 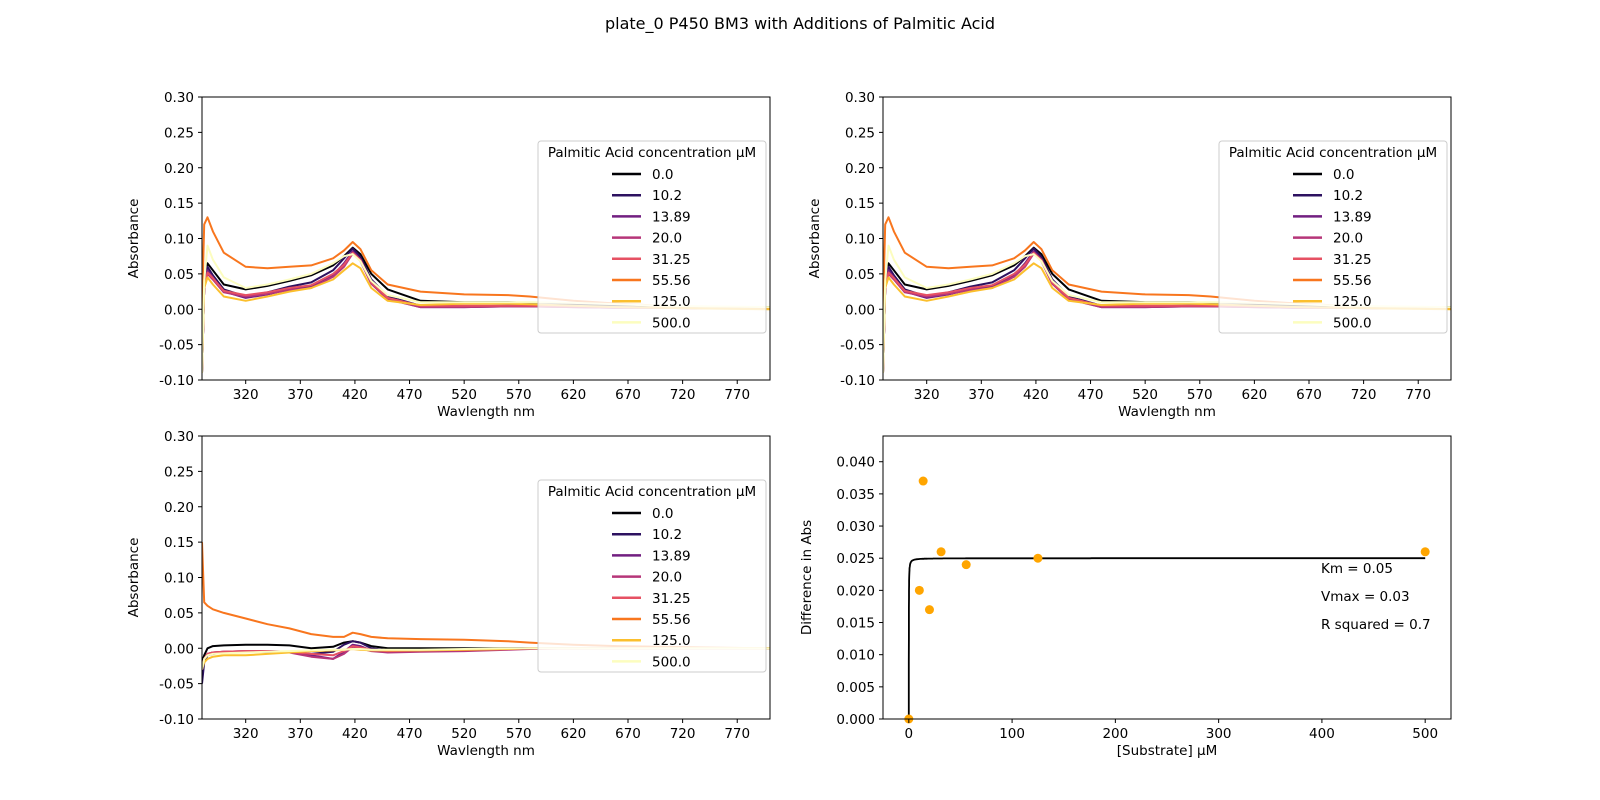 What do you see at coordinates (855, 688) in the screenshot?
I see `y-tick-label: 0.005` at bounding box center [855, 688].